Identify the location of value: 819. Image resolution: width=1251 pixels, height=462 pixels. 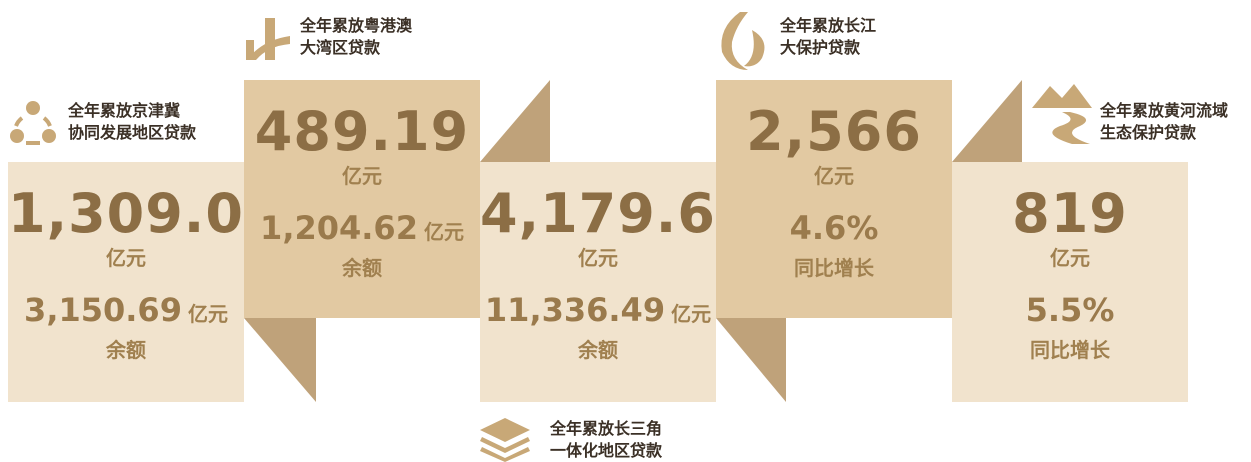
(1070, 213).